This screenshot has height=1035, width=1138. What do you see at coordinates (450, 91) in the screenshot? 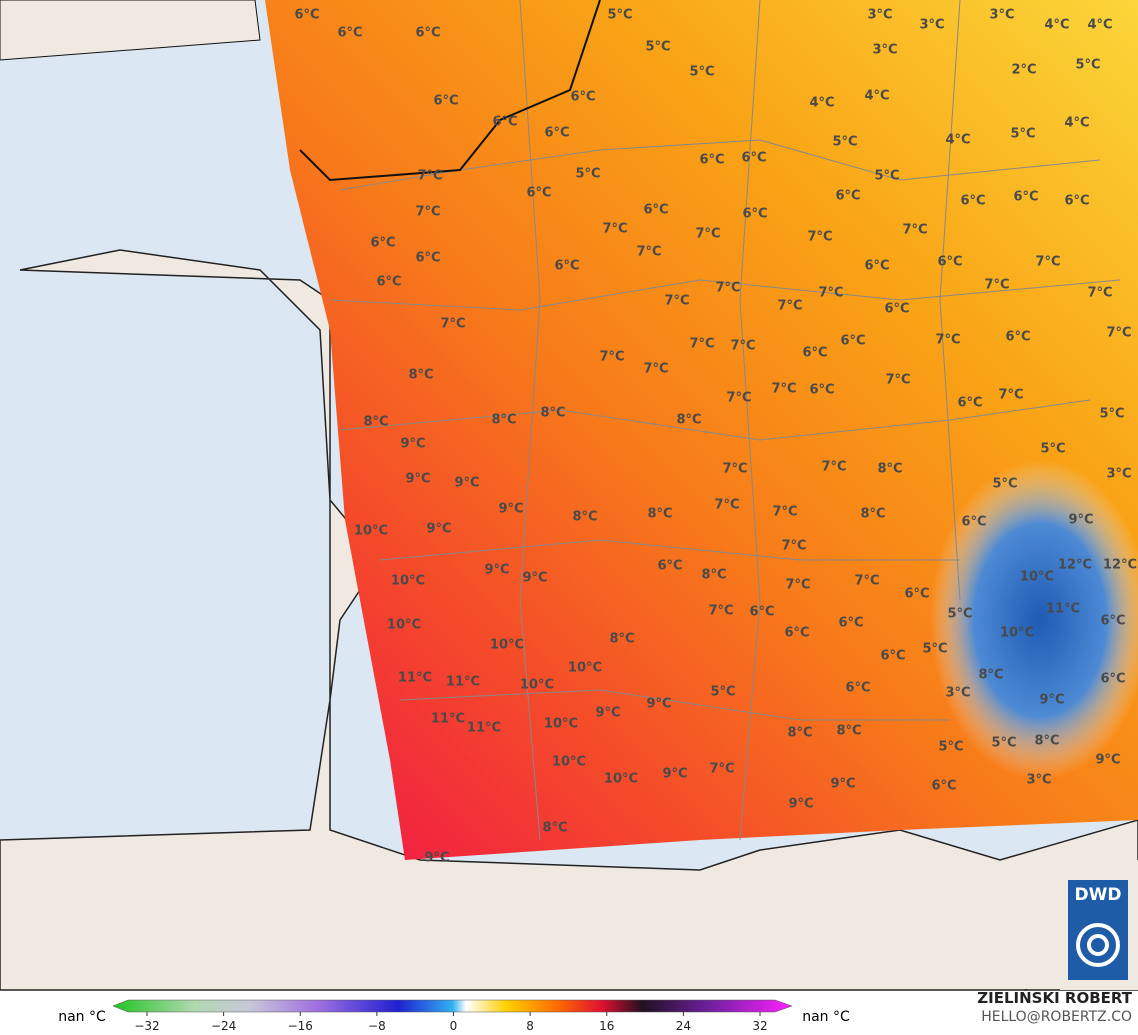
I see `coastline` at bounding box center [450, 91].